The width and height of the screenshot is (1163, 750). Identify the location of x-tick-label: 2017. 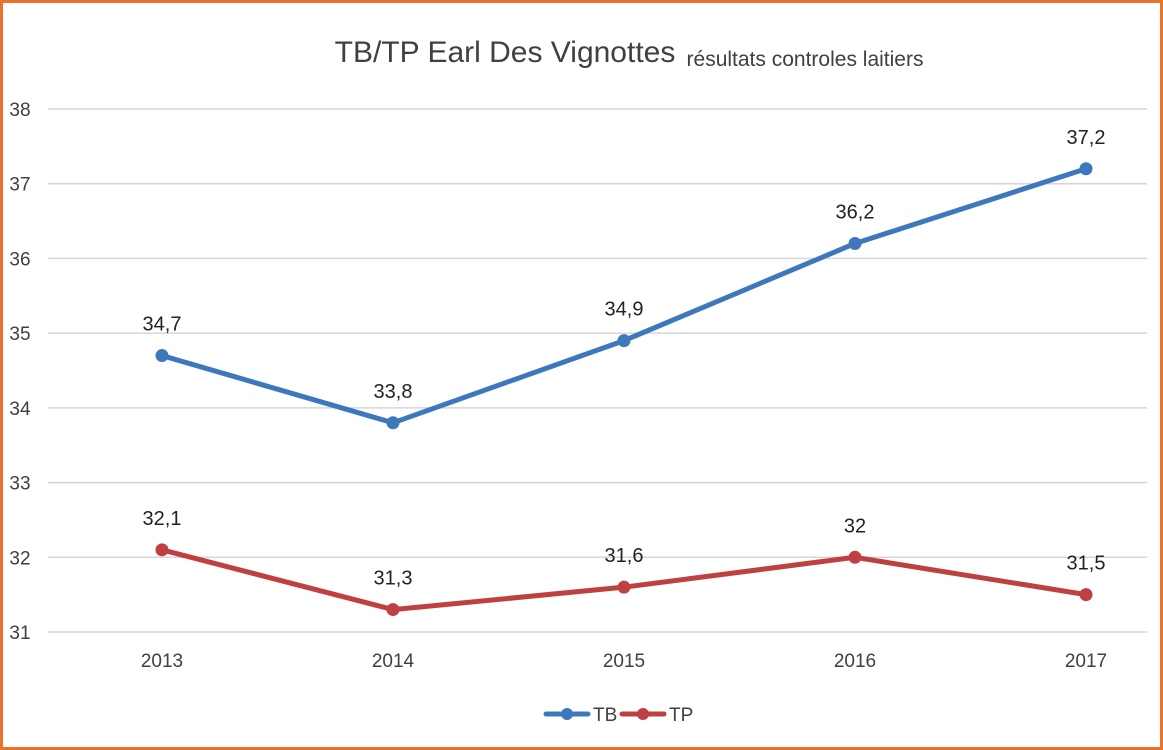
(1086, 661).